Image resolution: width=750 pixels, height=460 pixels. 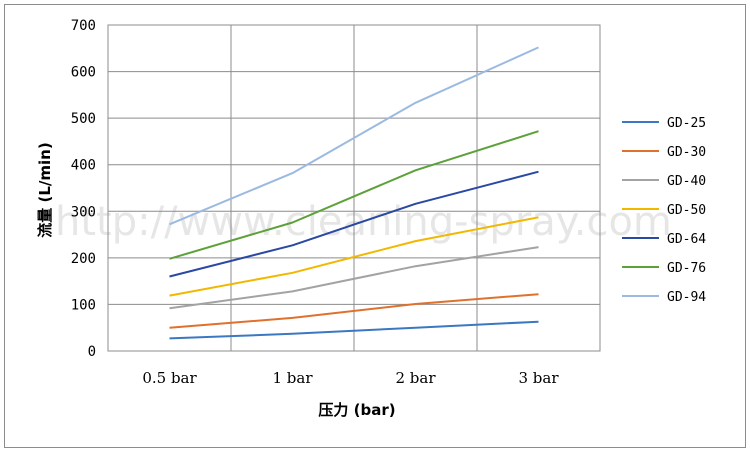 I want to click on y-tick-label: 700, so click(x=83, y=26).